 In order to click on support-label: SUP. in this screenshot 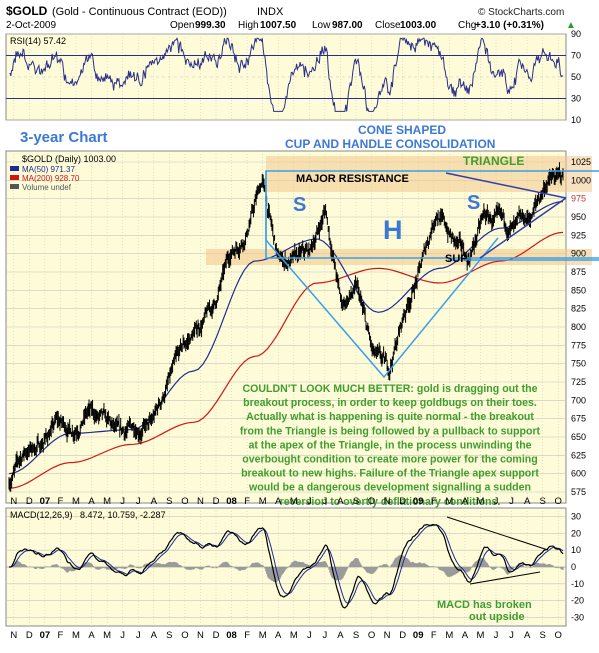, I will do `click(457, 259)`.